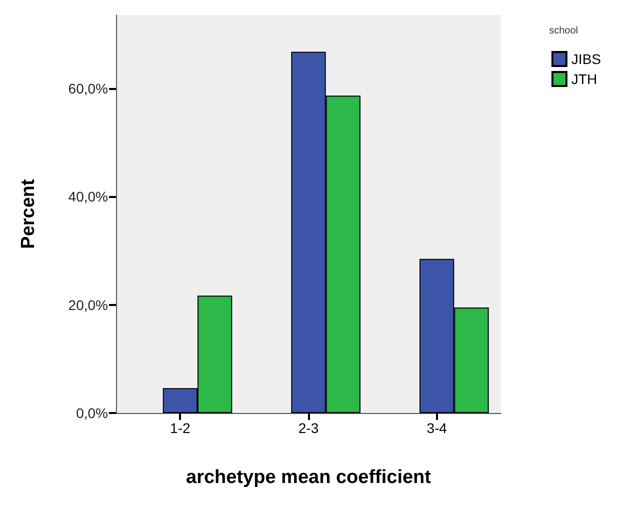 The height and width of the screenshot is (508, 624). Describe the element at coordinates (308, 428) in the screenshot. I see `x-tick-label: 2-3` at that location.